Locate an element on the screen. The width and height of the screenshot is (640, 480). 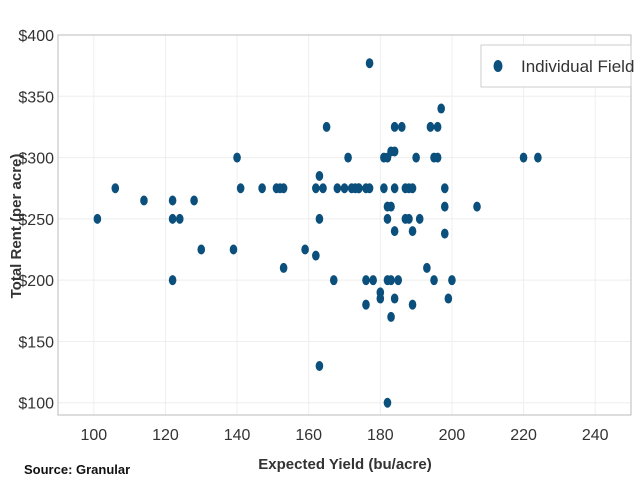
x-tick-label: 100 is located at coordinates (93, 435).